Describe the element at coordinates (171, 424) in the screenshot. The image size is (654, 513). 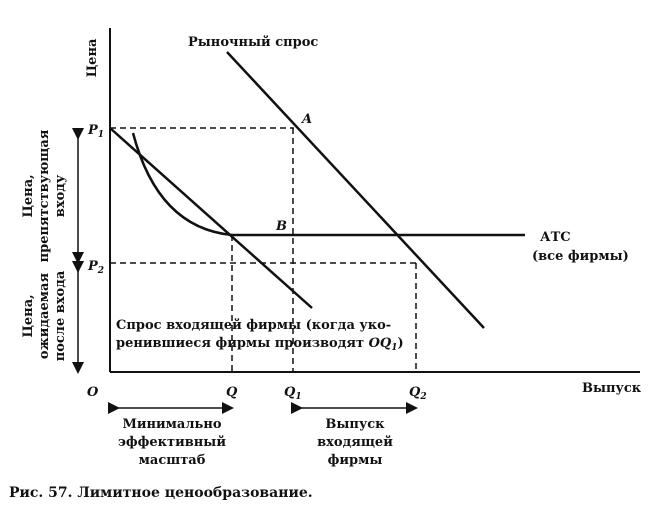
I see `svg-text: Минимально` at that location.